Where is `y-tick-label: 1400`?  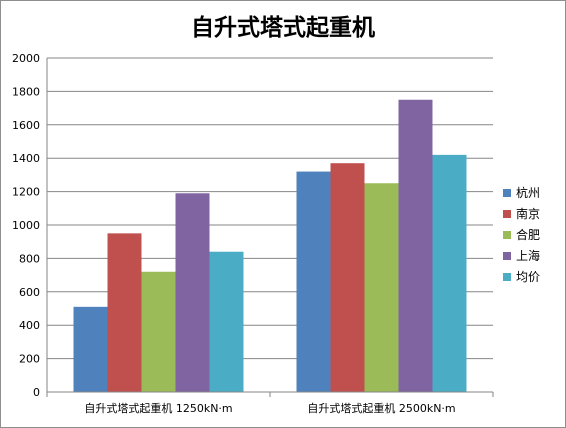 y-tick-label: 1400 is located at coordinates (26, 158).